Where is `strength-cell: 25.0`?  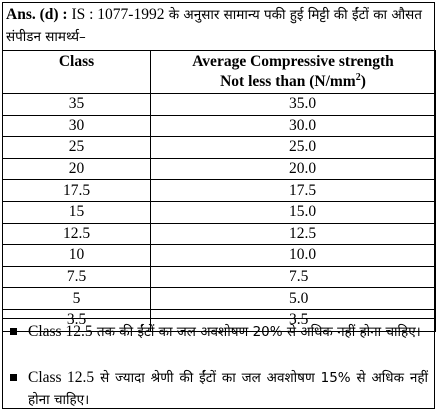 strength-cell: 25.0 is located at coordinates (293, 147).